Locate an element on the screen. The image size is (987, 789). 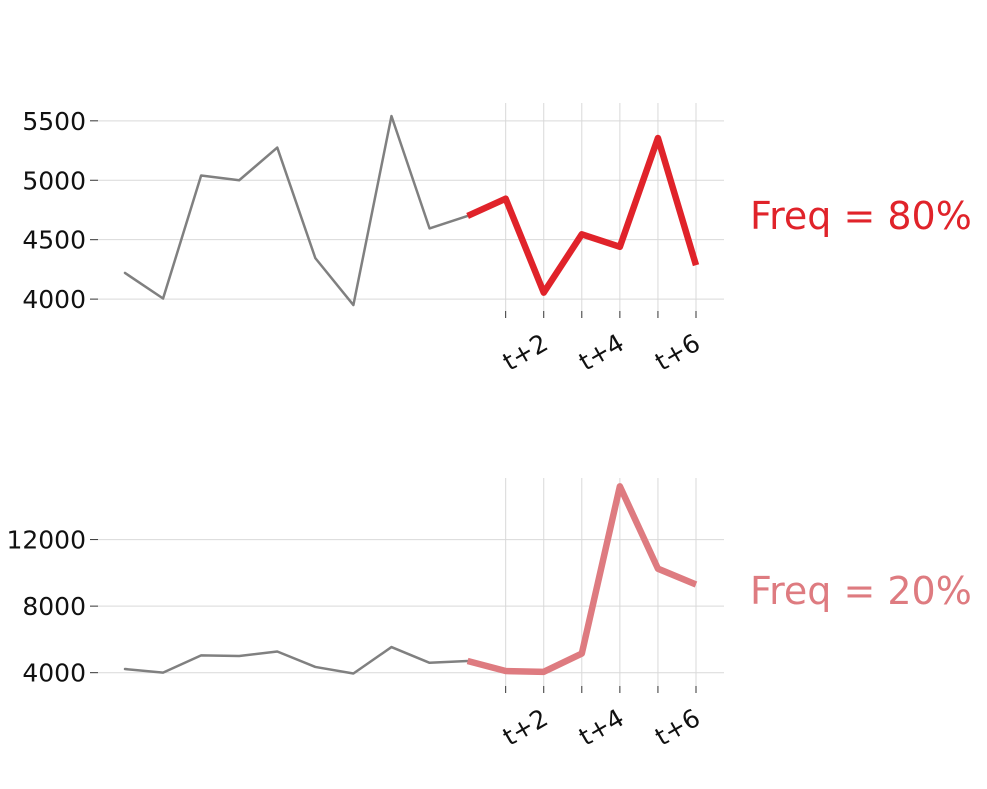
y-tick-label: 12000 is located at coordinates (46, 540).